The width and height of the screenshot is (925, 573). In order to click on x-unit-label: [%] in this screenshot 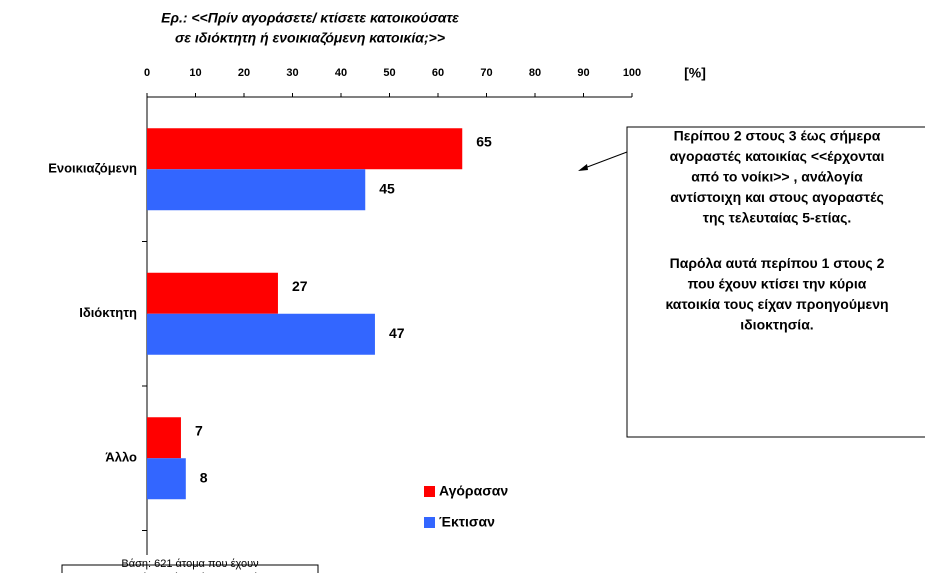, I will do `click(695, 73)`.